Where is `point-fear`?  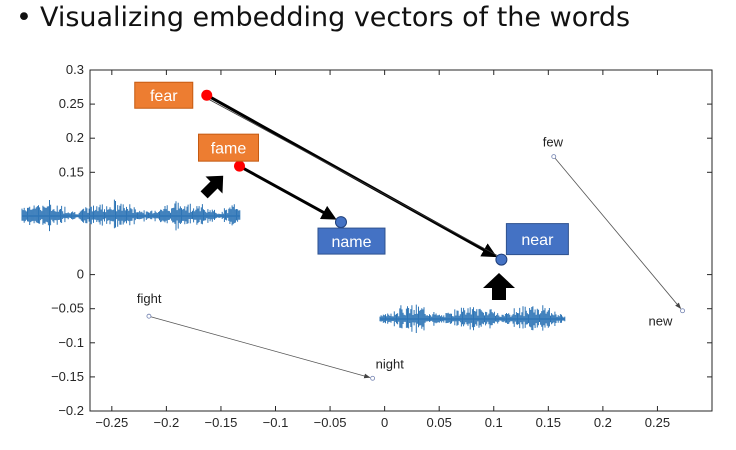 point-fear is located at coordinates (207, 95).